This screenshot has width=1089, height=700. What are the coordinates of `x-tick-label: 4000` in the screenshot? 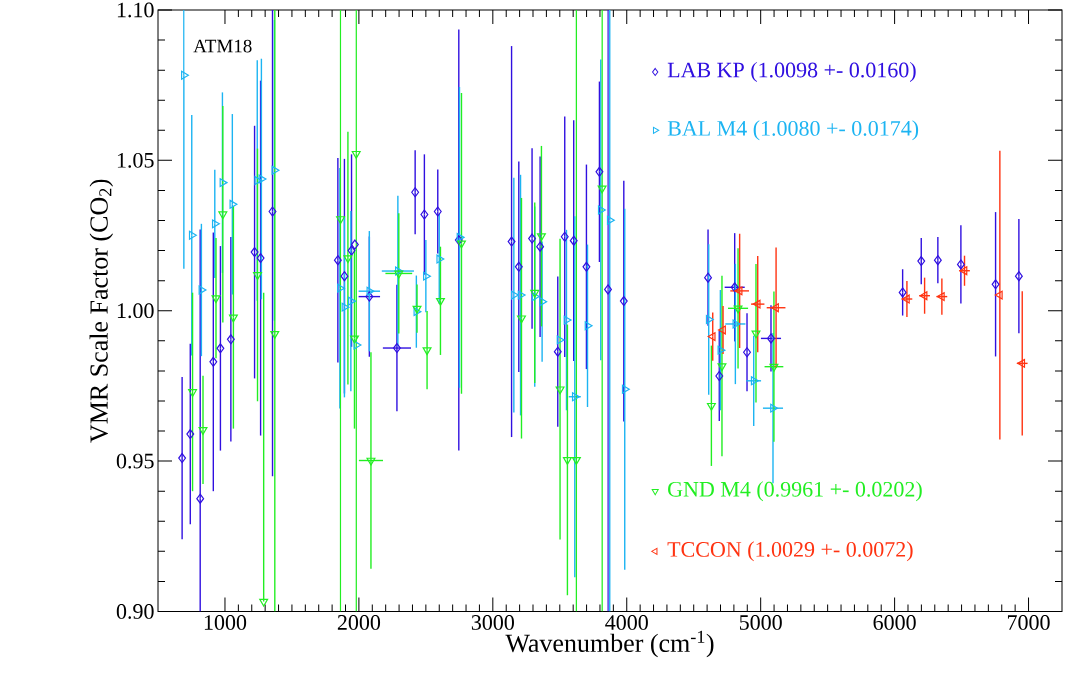 It's located at (626, 622).